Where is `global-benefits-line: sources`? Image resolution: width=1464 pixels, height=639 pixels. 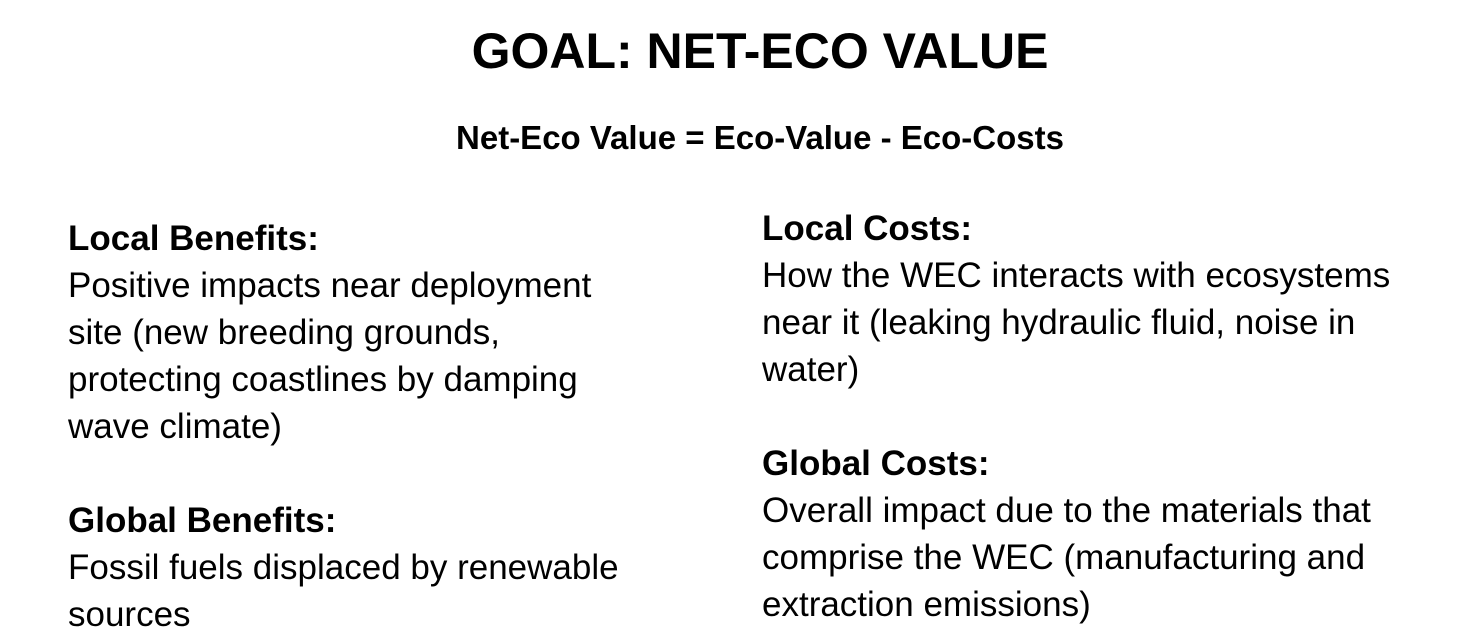
global-benefits-line: sources is located at coordinates (129, 614).